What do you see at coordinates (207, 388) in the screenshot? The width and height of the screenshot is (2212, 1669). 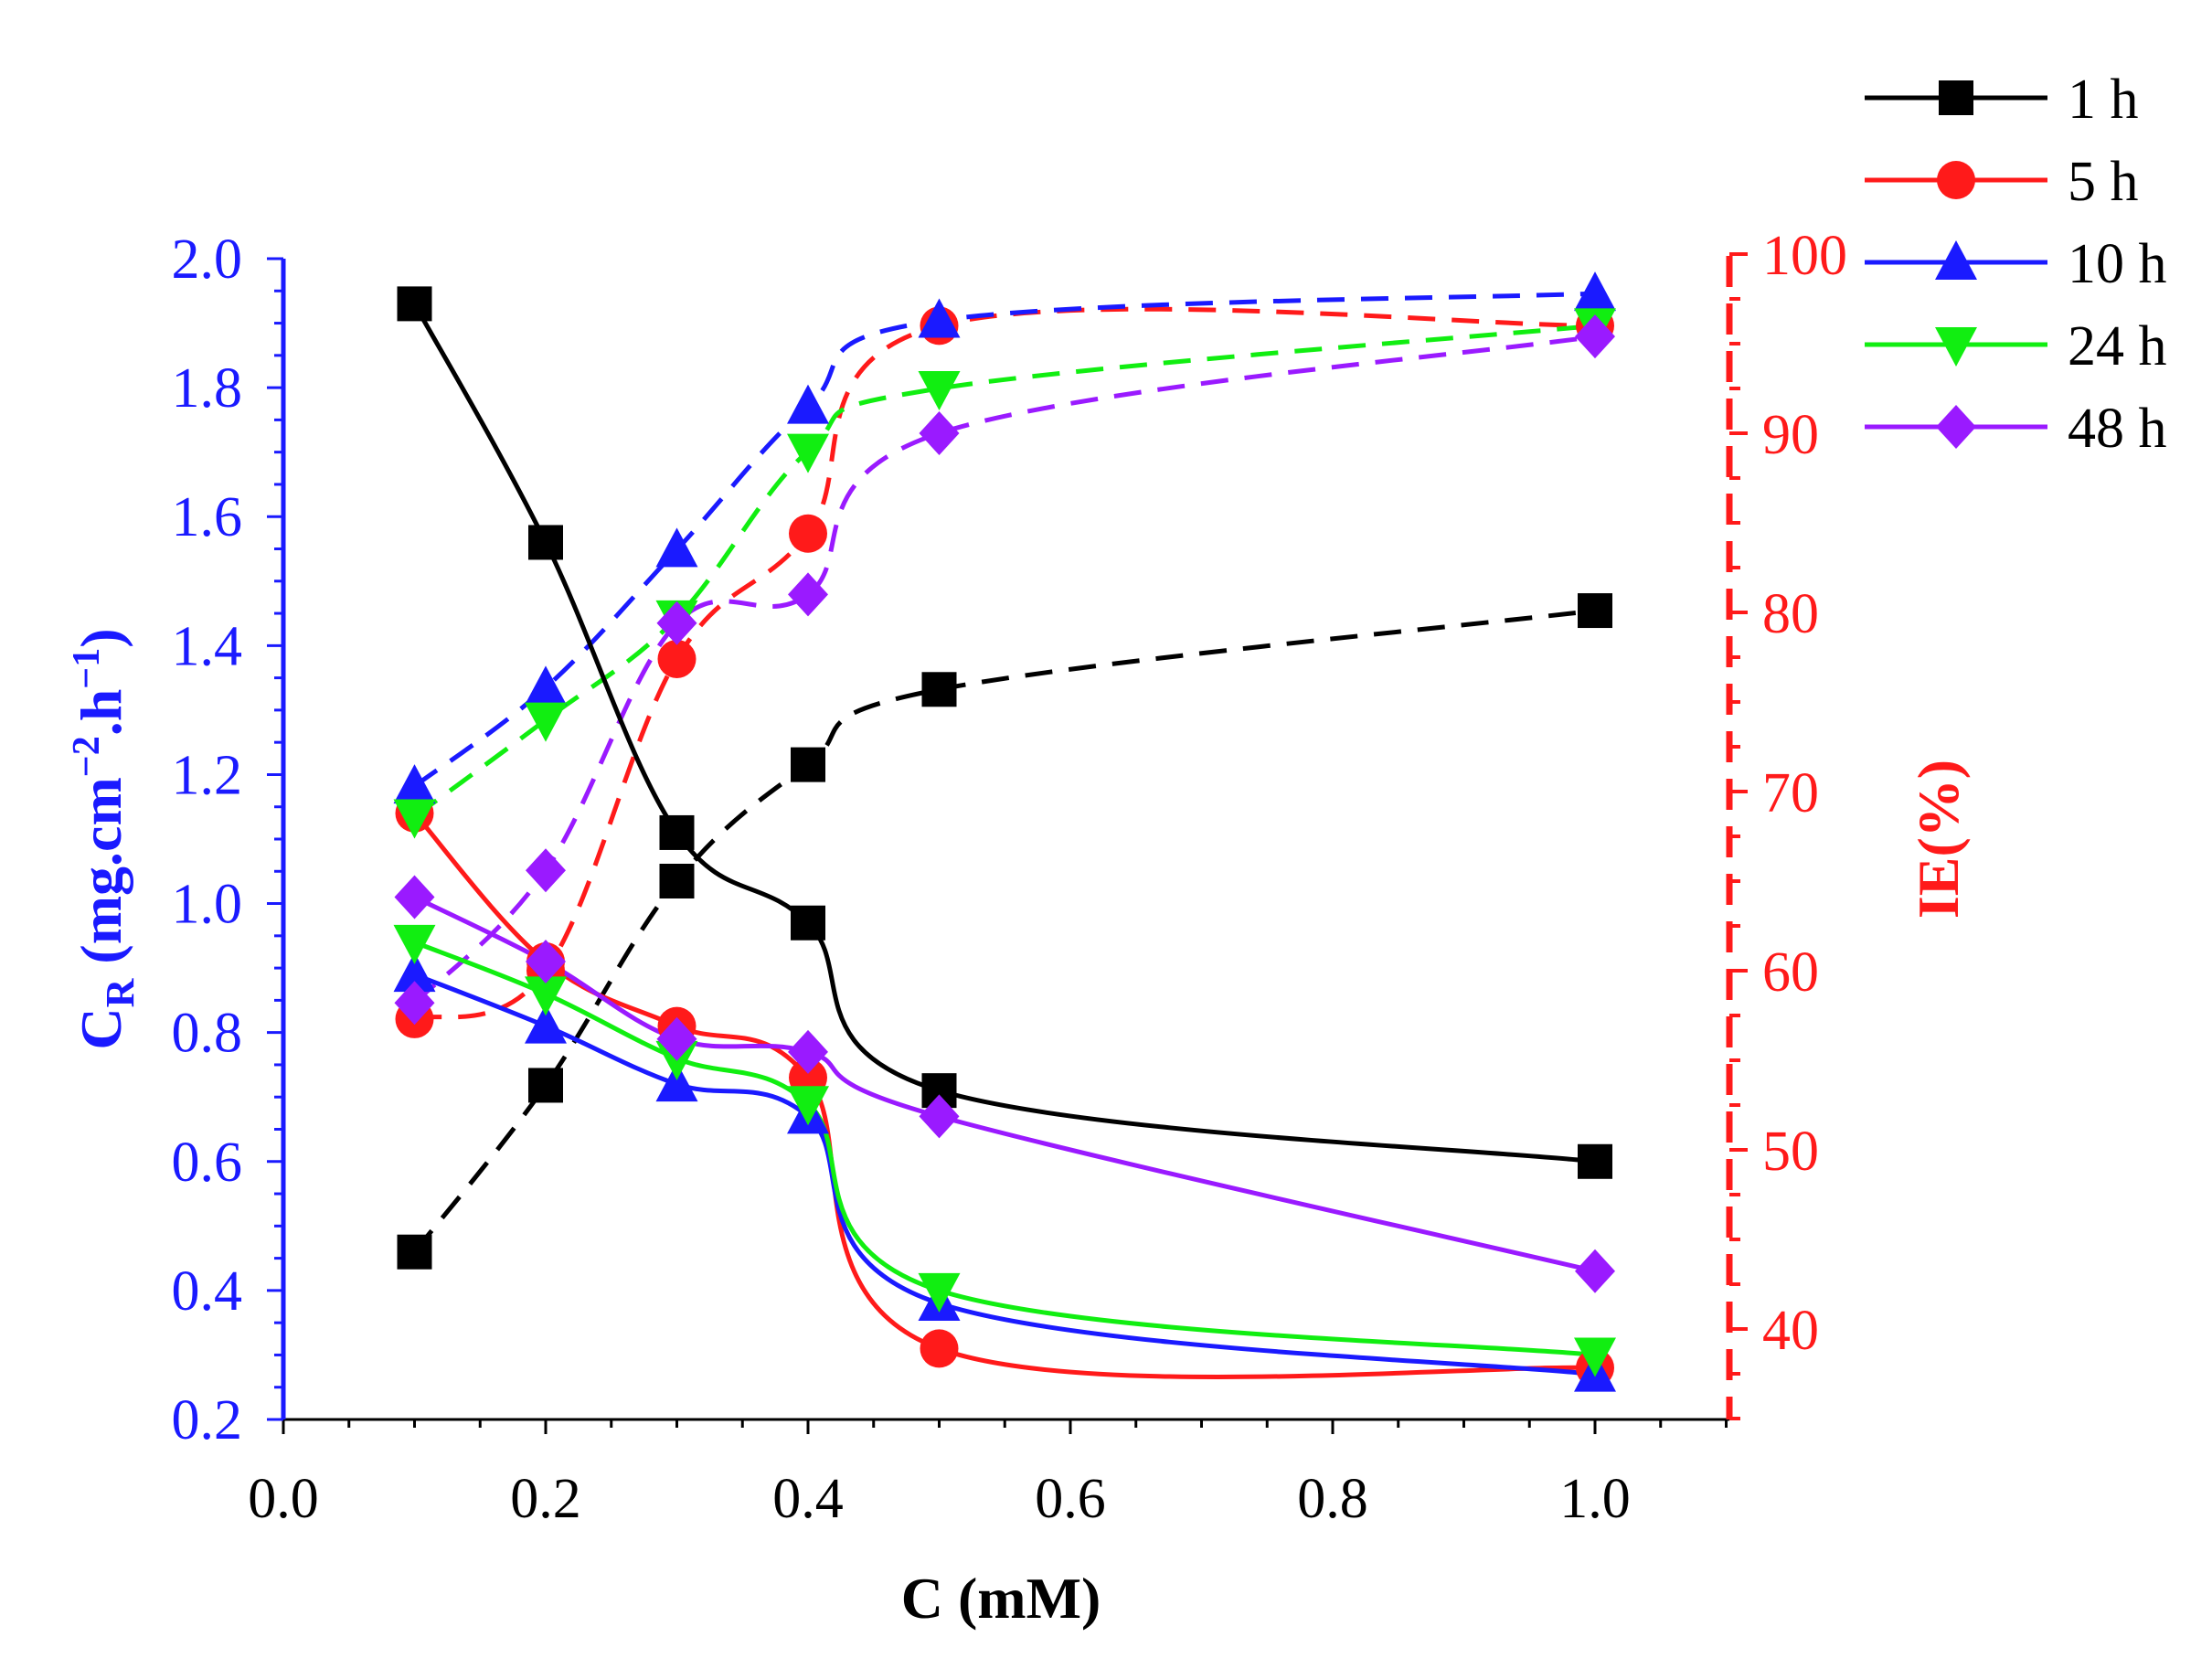 I see `left-y-tick-label: 1.8` at bounding box center [207, 388].